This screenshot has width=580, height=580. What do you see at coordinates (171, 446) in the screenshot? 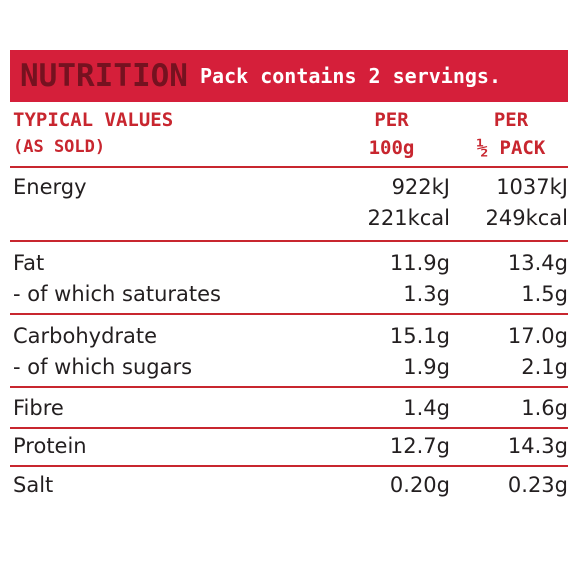
I see `nutrient-label-cell: Protein` at bounding box center [171, 446].